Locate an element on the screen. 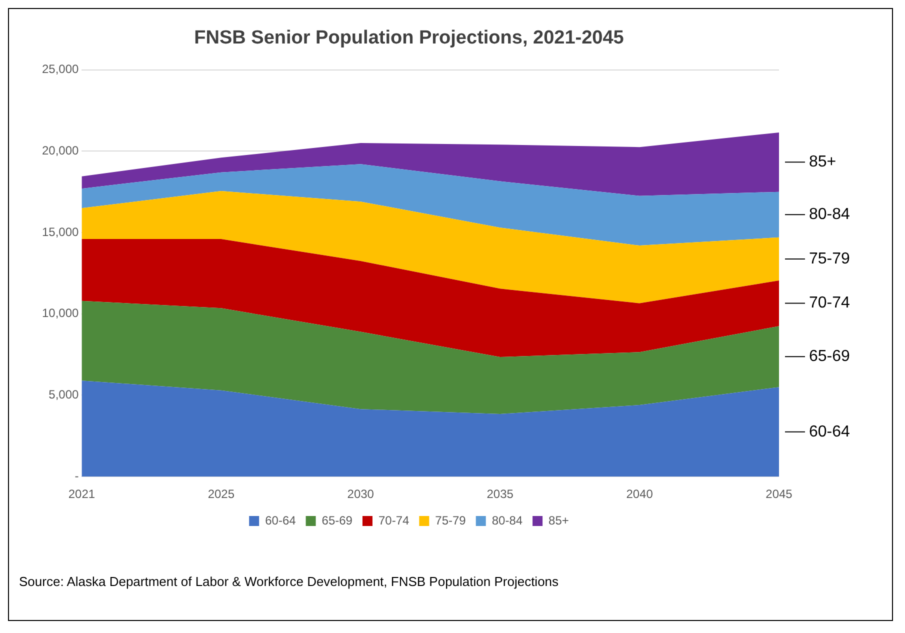 This screenshot has width=905, height=633. text: 70-74 is located at coordinates (829, 303).